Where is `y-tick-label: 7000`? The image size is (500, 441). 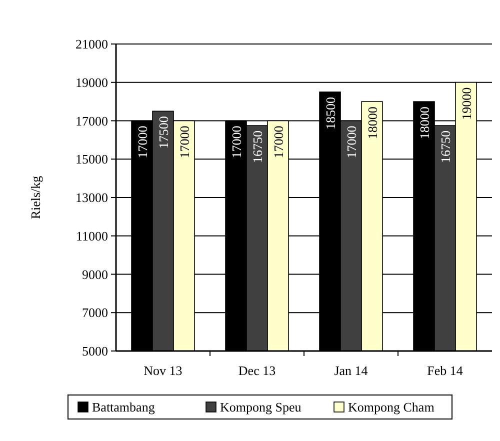 y-tick-label: 7000 is located at coordinates (95, 312).